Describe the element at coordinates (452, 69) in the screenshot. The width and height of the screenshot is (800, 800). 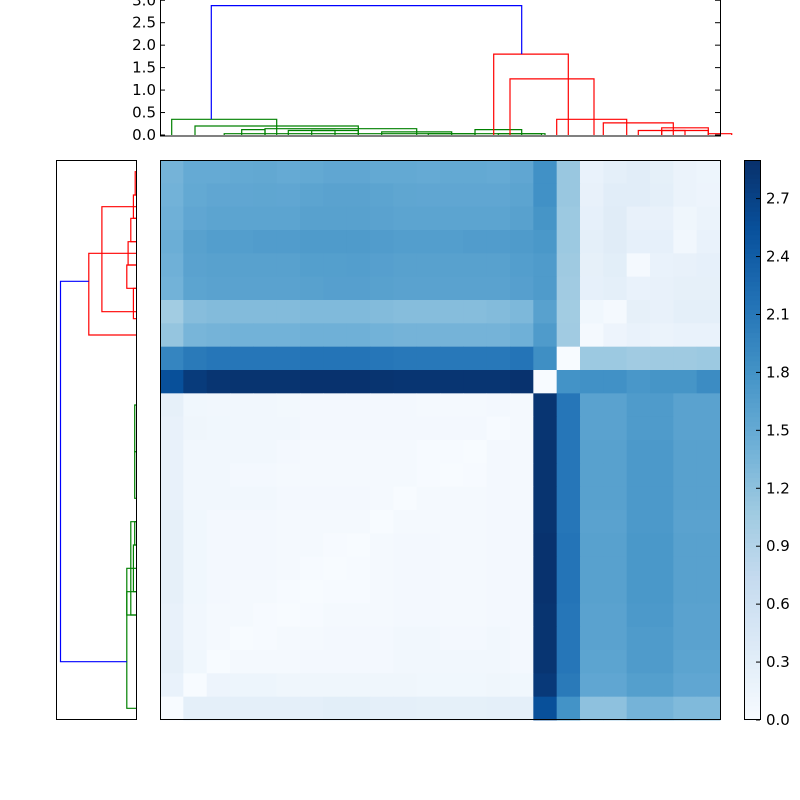
I see `top-dendrogram` at that location.